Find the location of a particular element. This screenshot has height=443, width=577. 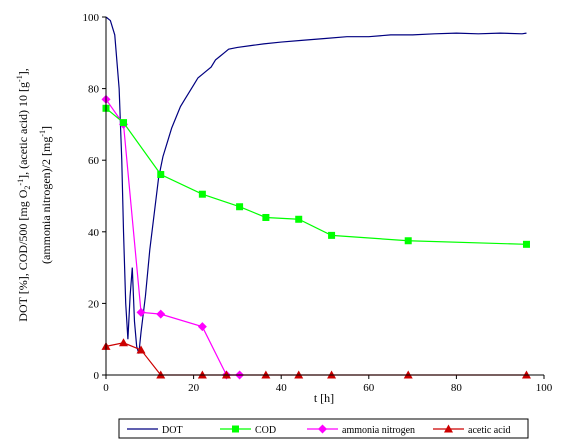

x-tick-label-5: 100 is located at coordinates (544, 388).